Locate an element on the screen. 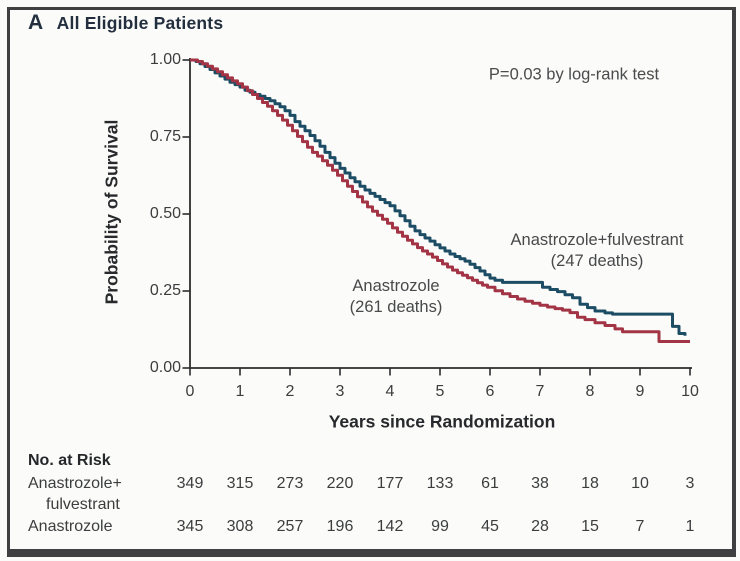 Image resolution: width=740 pixels, height=561 pixels. x-axis-title: Years since Randomization is located at coordinates (442, 421).